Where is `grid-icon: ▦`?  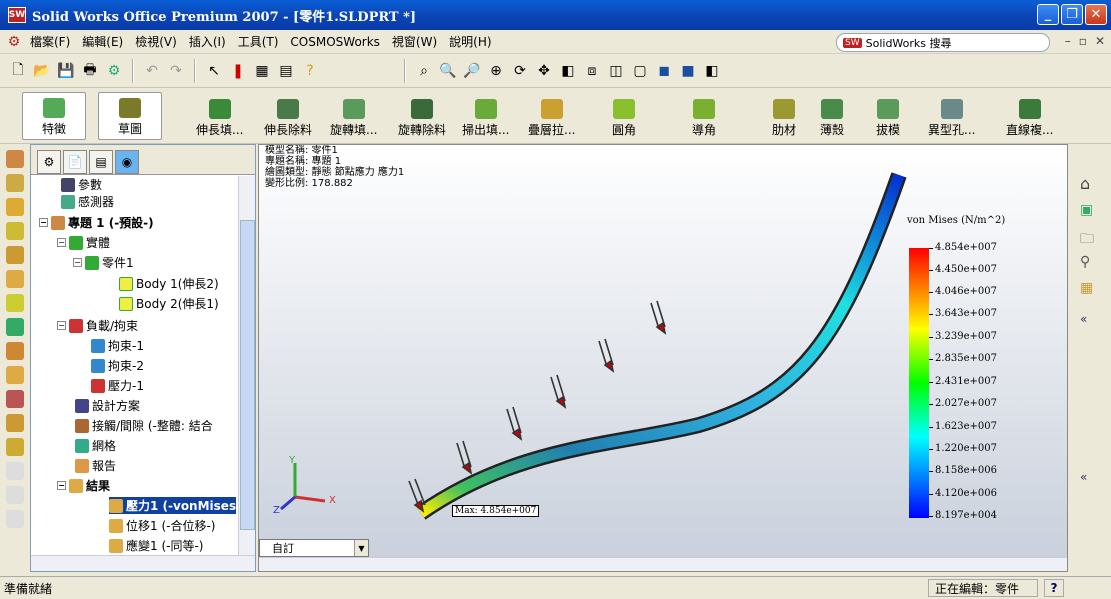
grid-icon: ▦ is located at coordinates (262, 70).